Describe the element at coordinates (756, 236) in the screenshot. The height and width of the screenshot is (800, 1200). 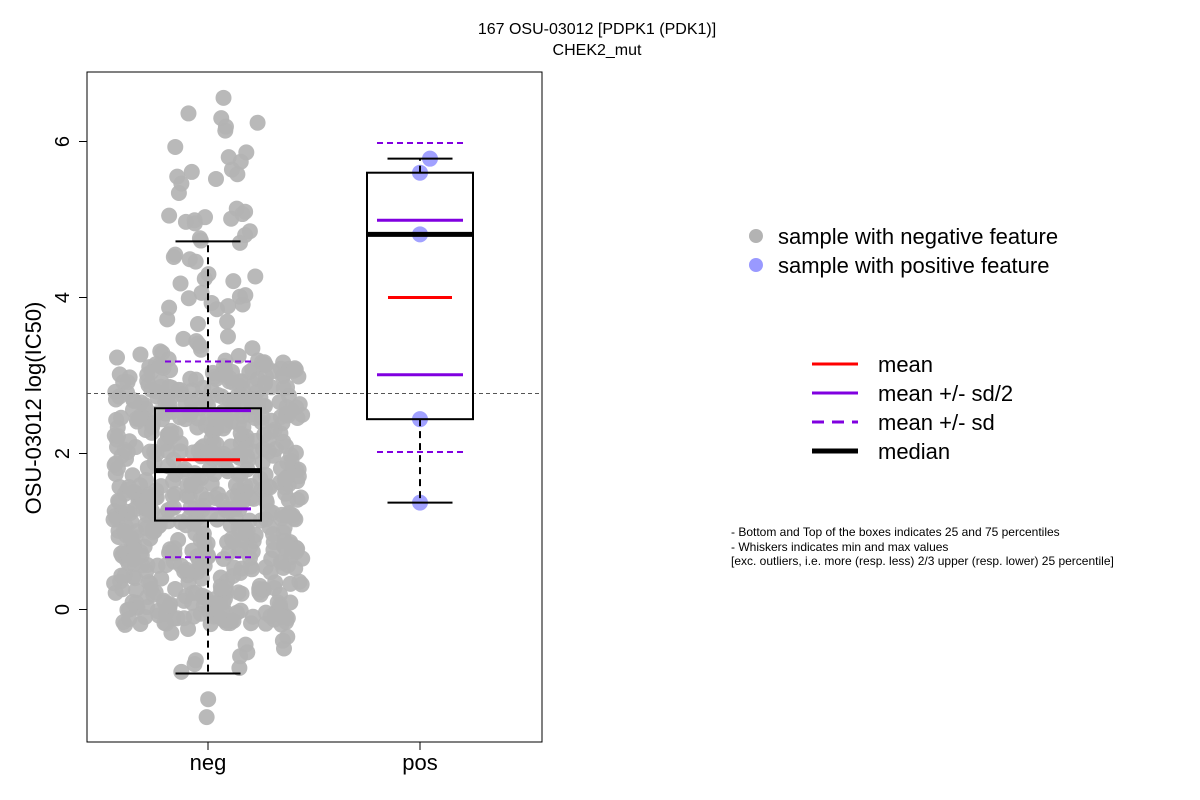
I see `legend-marker-swatch` at that location.